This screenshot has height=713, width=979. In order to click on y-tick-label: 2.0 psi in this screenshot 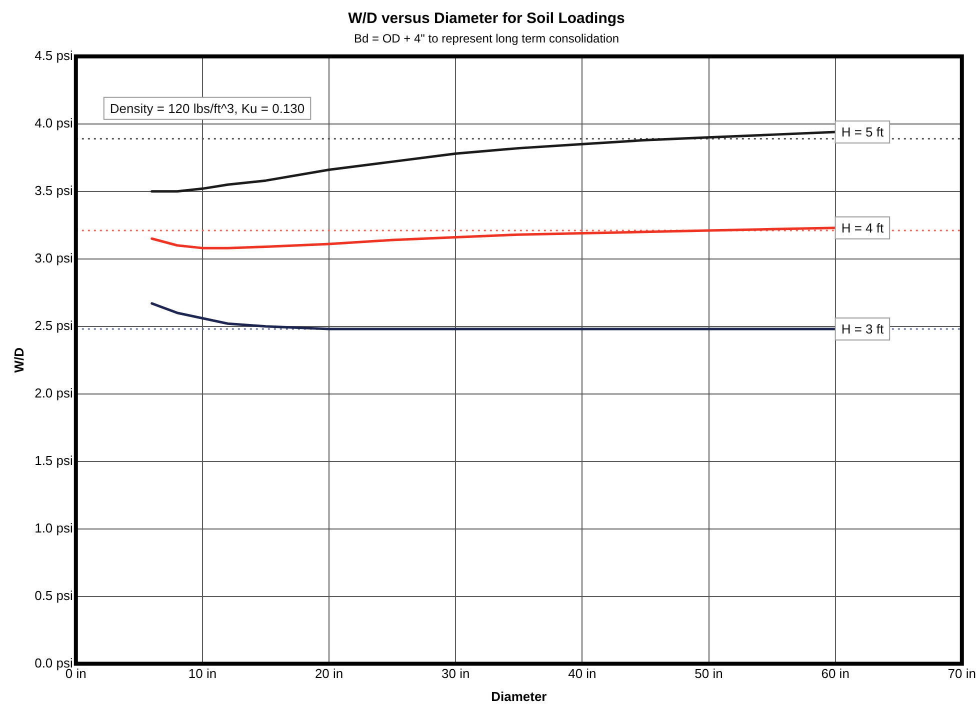, I will do `click(54, 392)`.